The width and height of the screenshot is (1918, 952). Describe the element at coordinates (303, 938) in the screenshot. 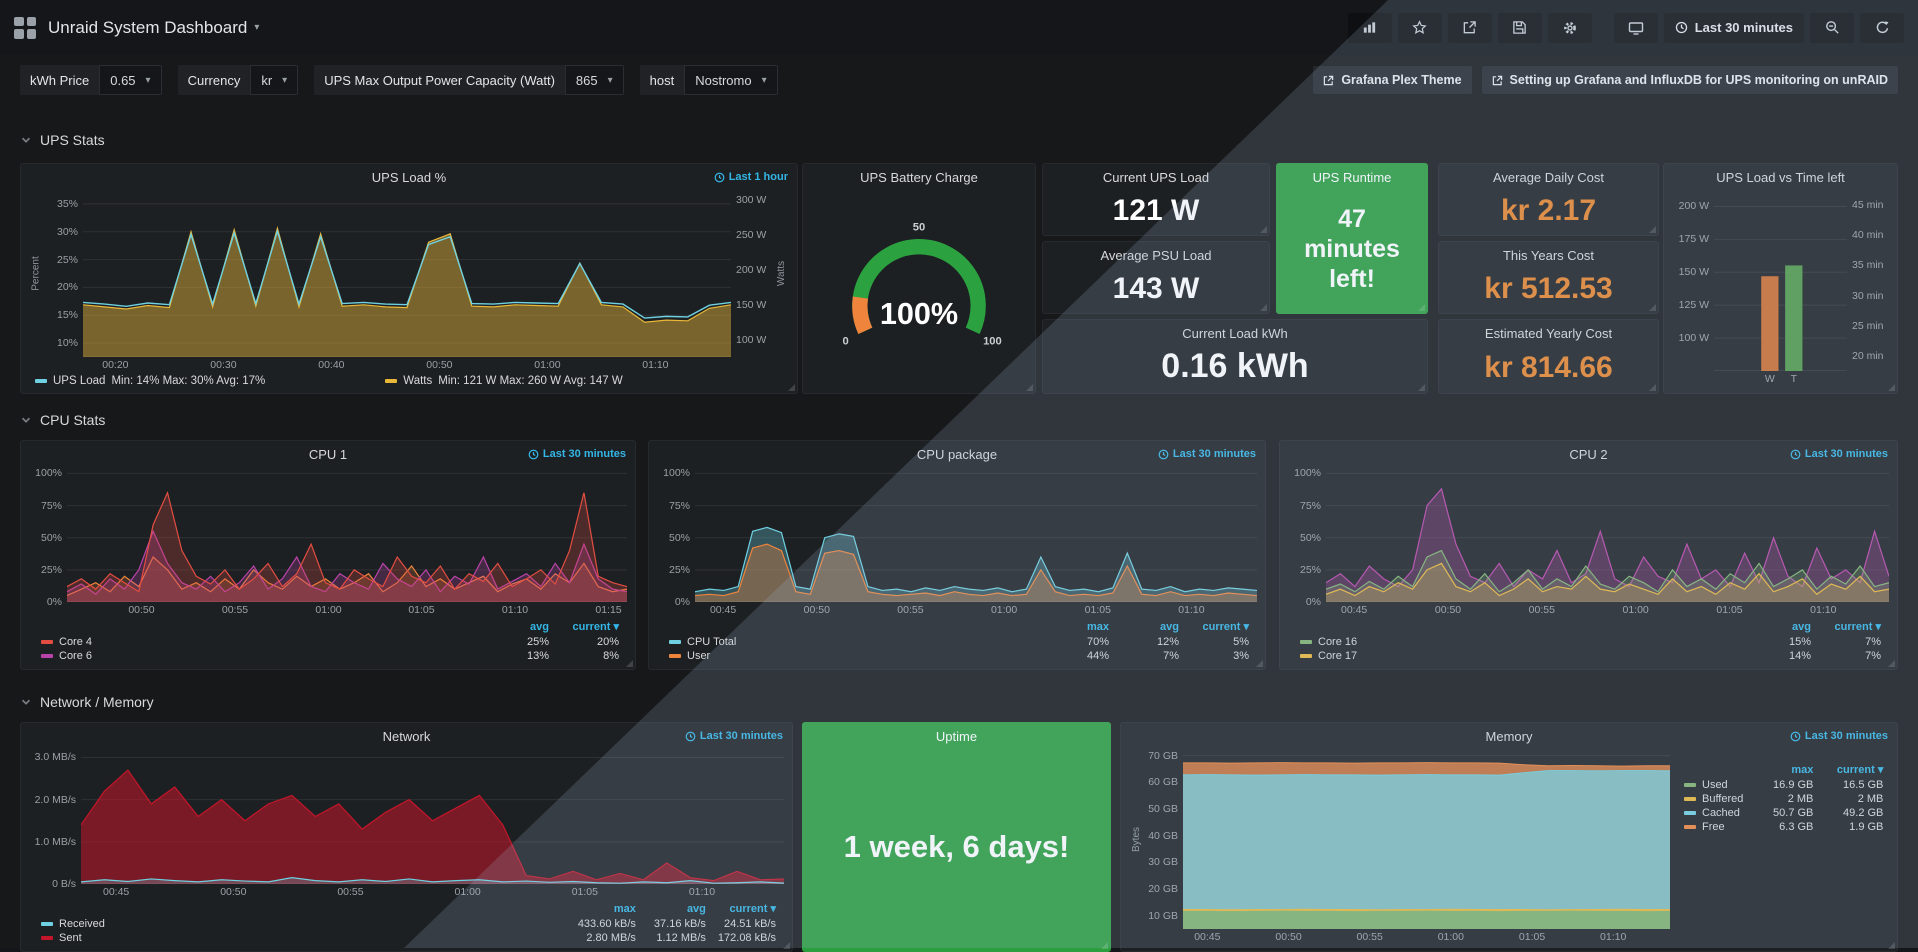

I see `legend-series-name: Sent` at that location.